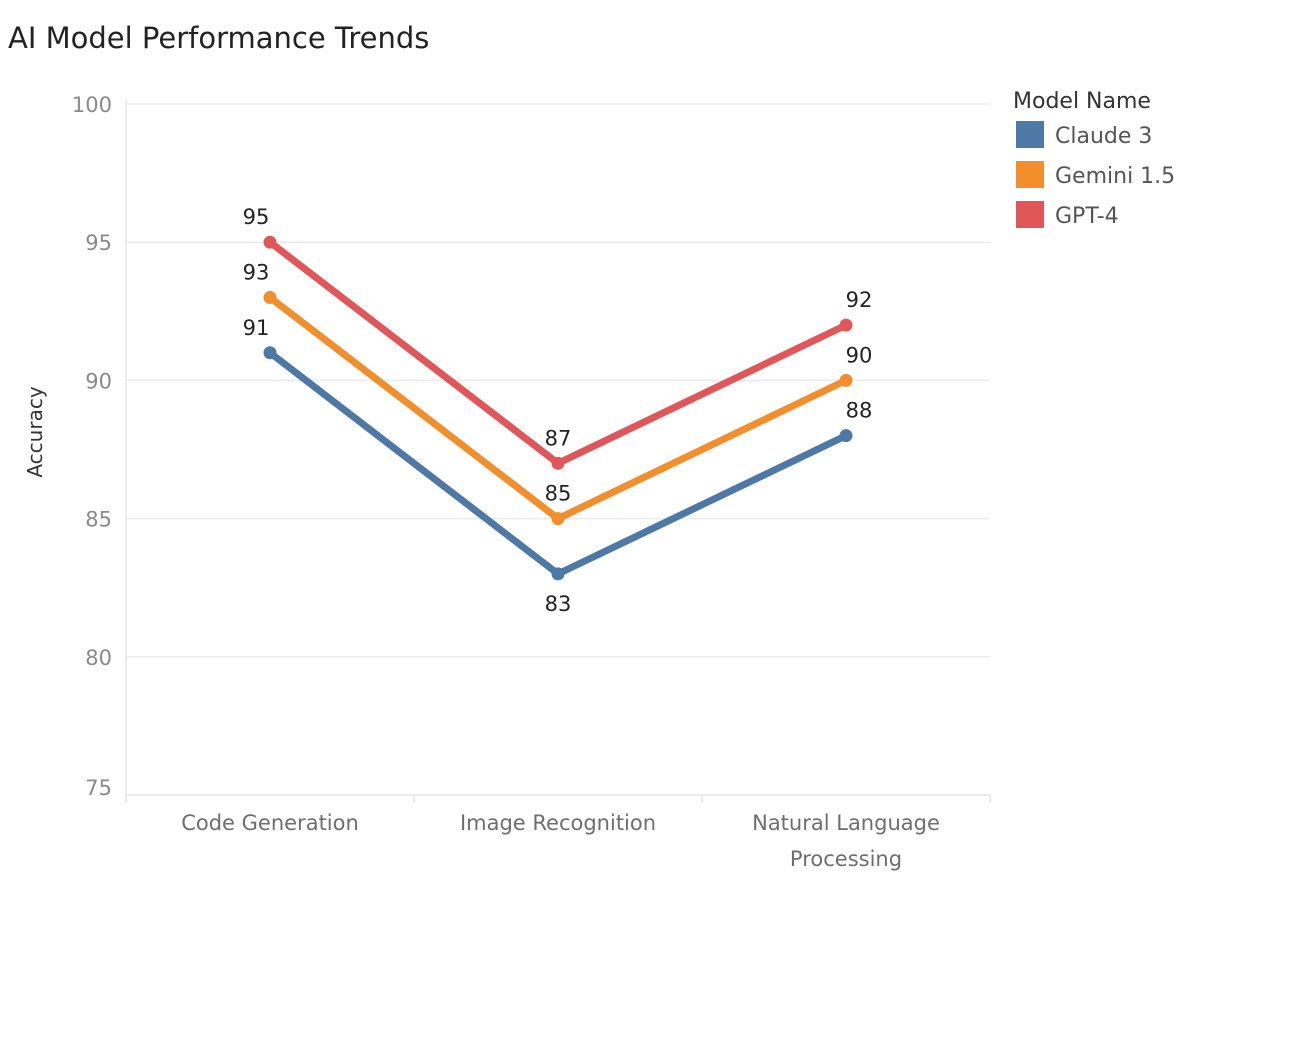  What do you see at coordinates (1087, 216) in the screenshot?
I see `legend-label: GPT-4` at bounding box center [1087, 216].